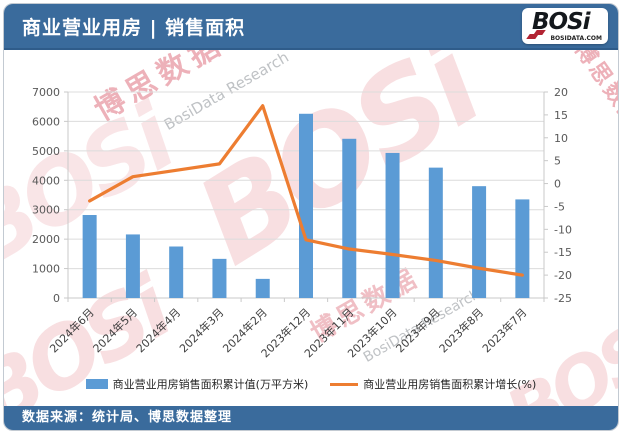  Describe the element at coordinates (72, 330) in the screenshot. I see `x-axis-label: 2024年6月` at that location.